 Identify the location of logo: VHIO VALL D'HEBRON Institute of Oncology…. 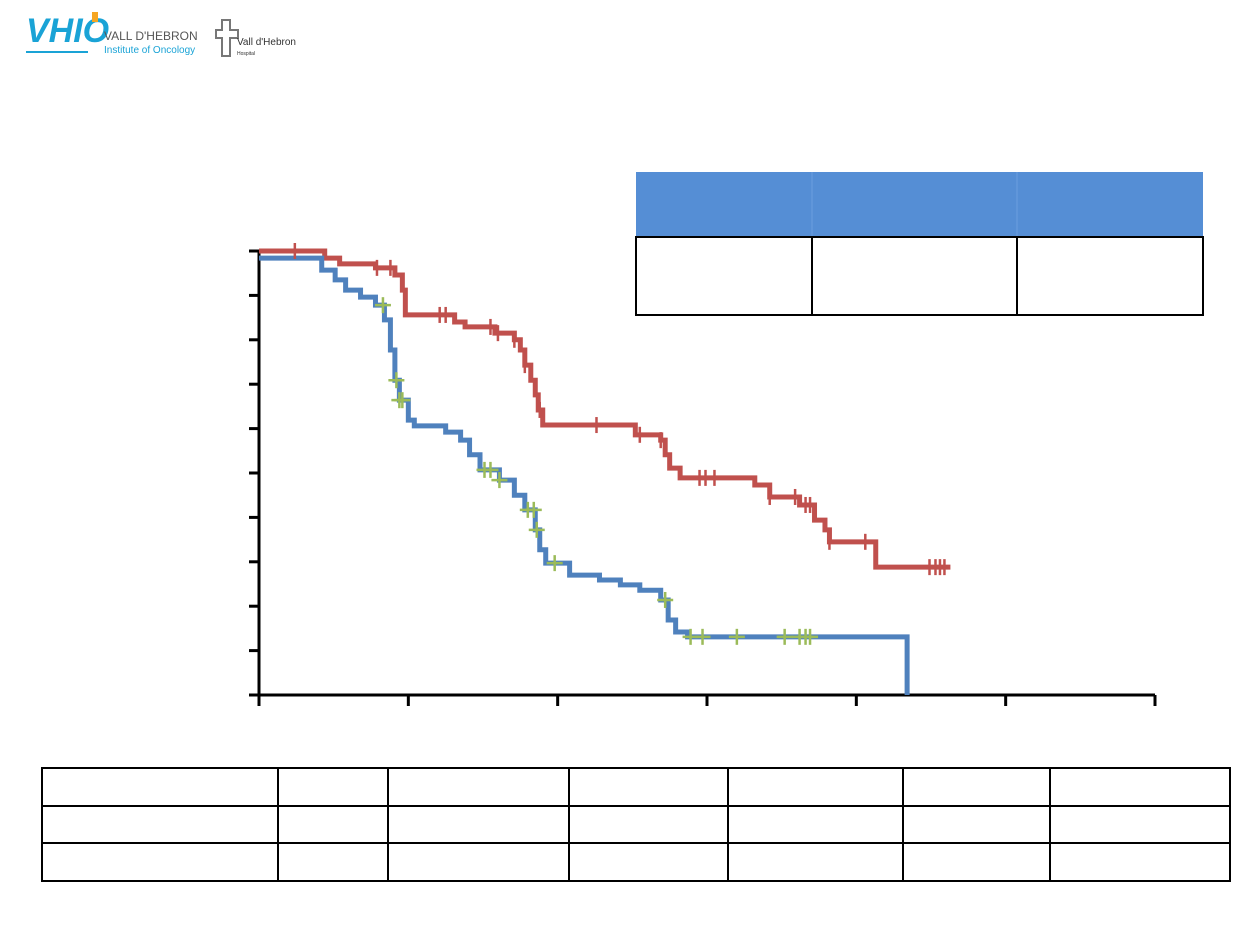
(161, 34).